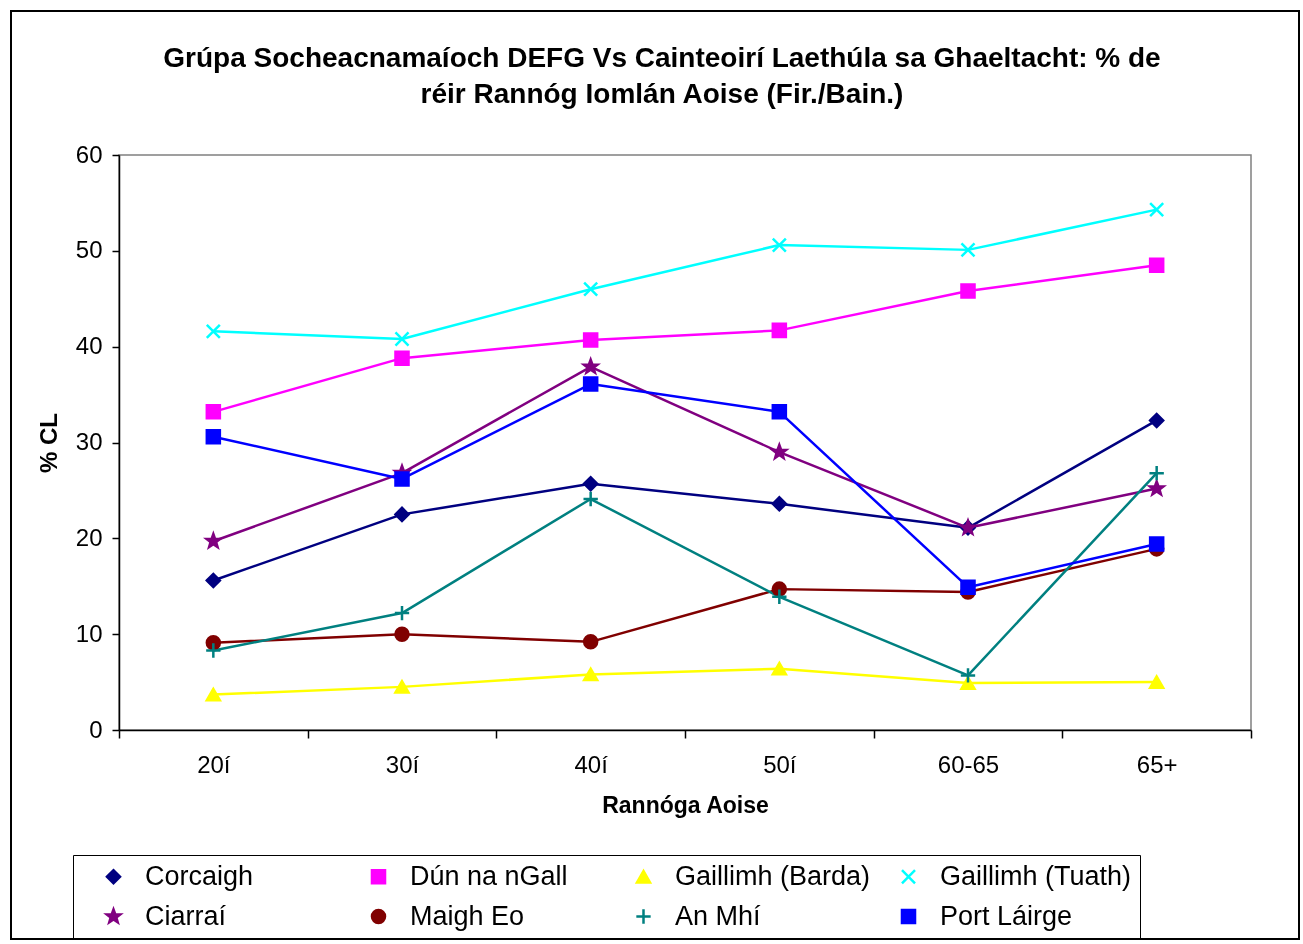 The height and width of the screenshot is (944, 1303). Describe the element at coordinates (685, 804) in the screenshot. I see `x-axis-title: Rannóga Aoise` at that location.